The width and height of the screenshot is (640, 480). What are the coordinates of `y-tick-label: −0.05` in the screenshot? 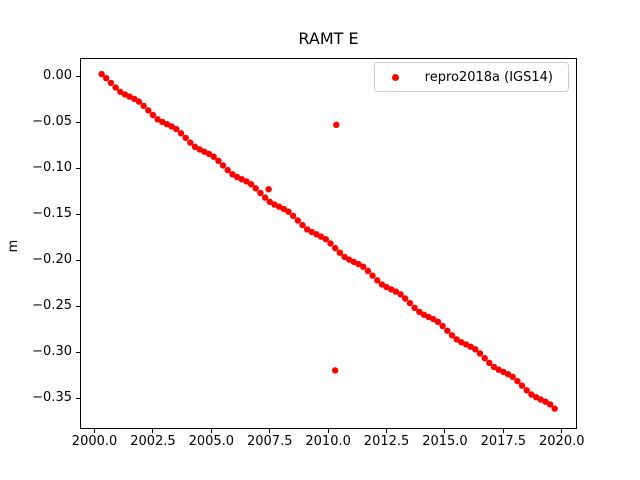 It's located at (52, 122).